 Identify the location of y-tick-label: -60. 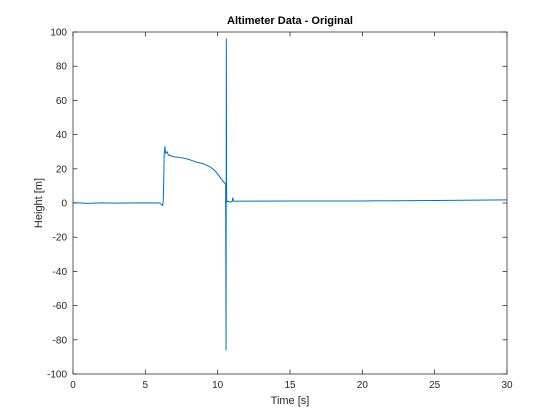
(60, 306).